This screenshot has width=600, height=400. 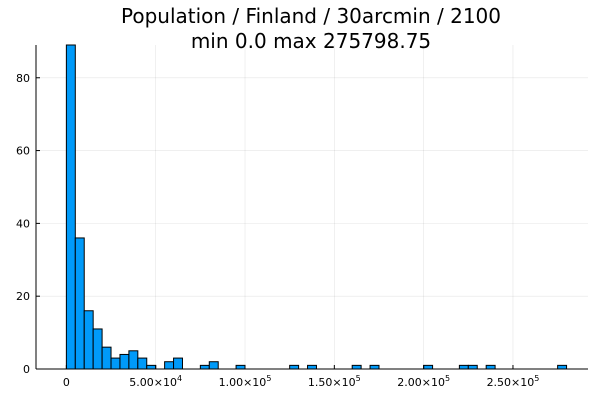 What do you see at coordinates (26, 369) in the screenshot?
I see `y-tick-label: 0` at bounding box center [26, 369].